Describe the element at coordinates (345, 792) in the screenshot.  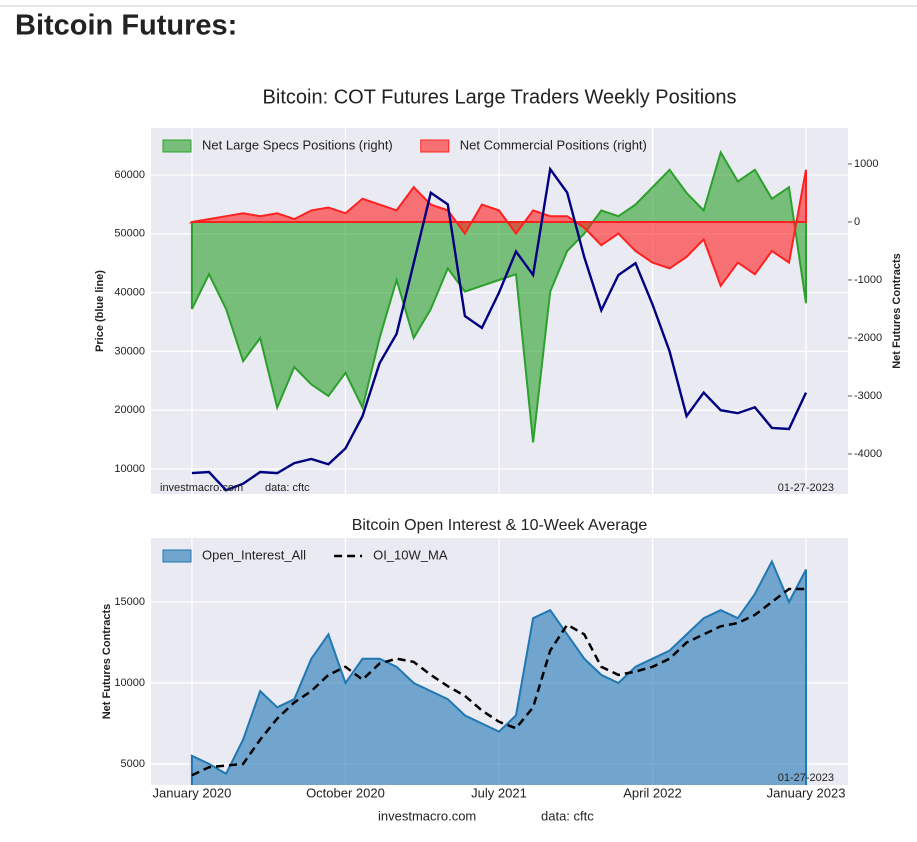
I see `x-tick-label: October 2020` at that location.